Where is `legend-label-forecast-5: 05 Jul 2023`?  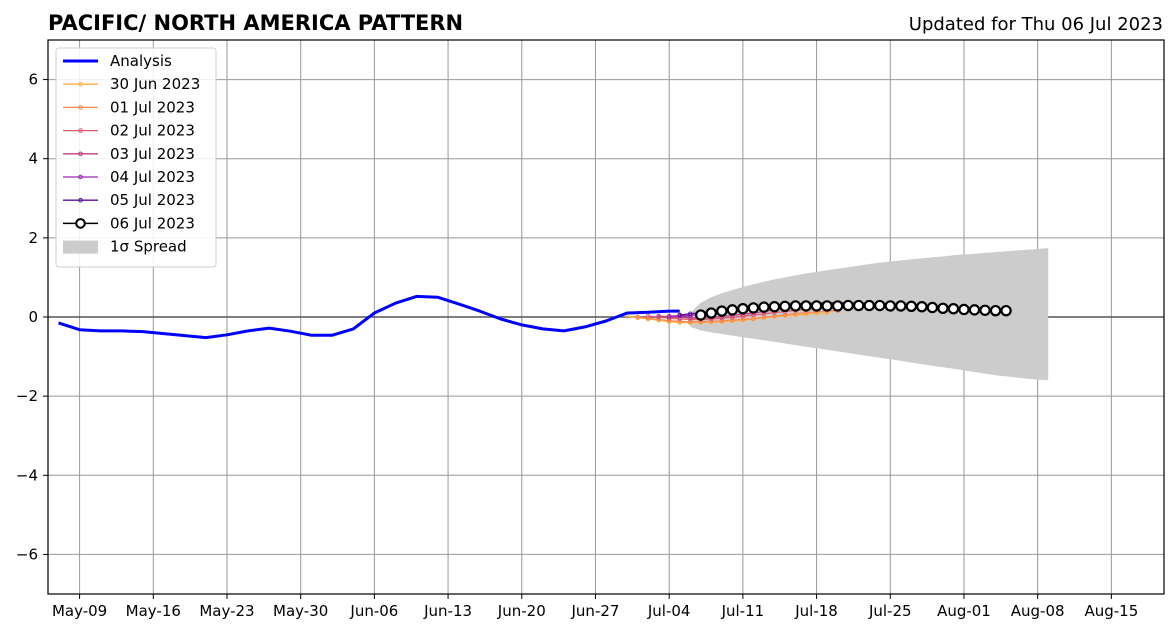 legend-label-forecast-5: 05 Jul 2023 is located at coordinates (152, 200).